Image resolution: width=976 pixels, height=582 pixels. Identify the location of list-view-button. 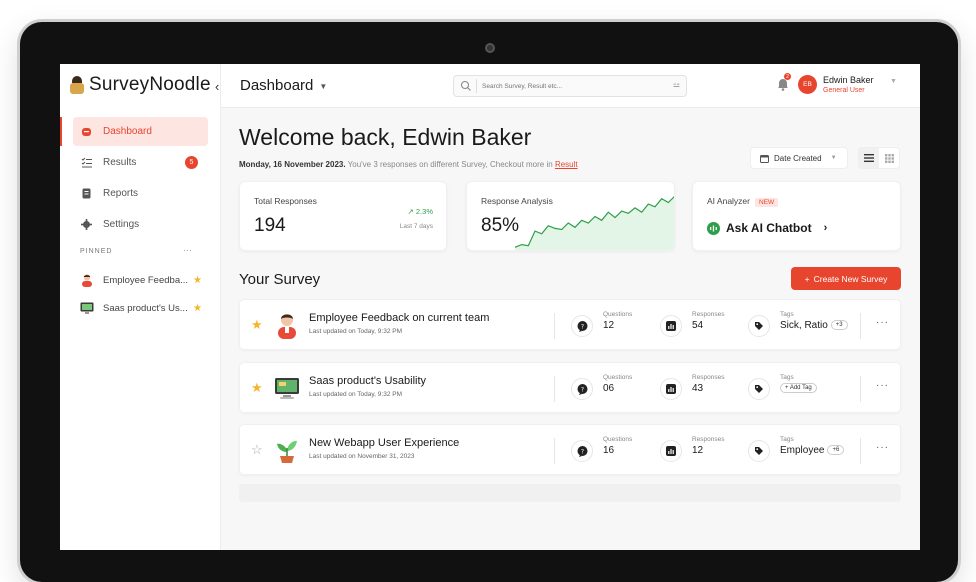
(869, 158).